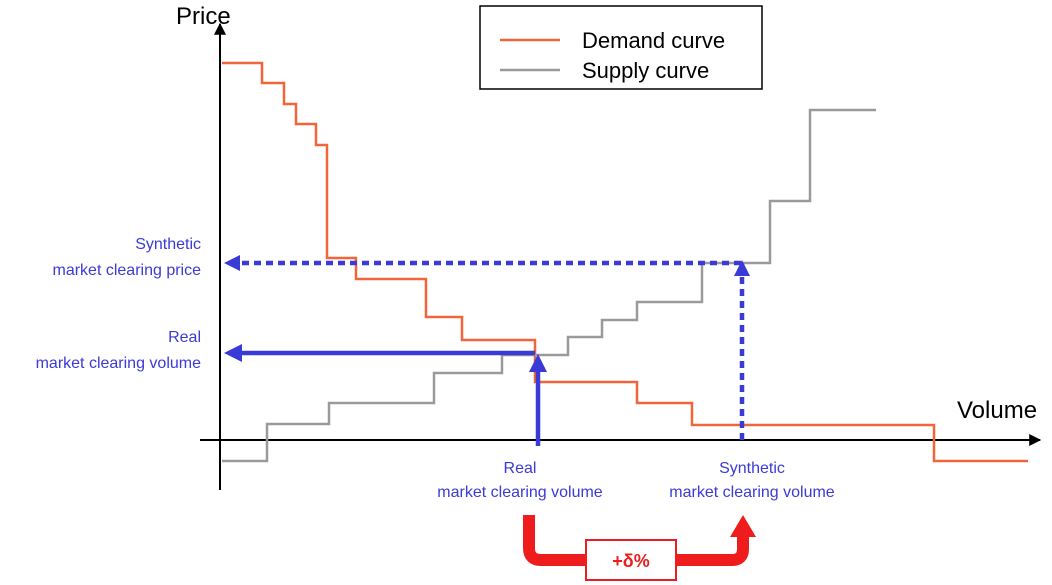  What do you see at coordinates (520, 468) in the screenshot?
I see `real-bottom-label-line1: Real` at bounding box center [520, 468].